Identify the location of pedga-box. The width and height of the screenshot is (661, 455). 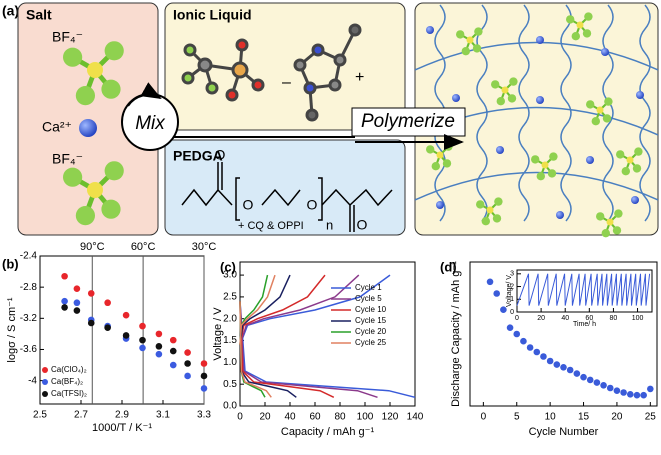
(285, 187).